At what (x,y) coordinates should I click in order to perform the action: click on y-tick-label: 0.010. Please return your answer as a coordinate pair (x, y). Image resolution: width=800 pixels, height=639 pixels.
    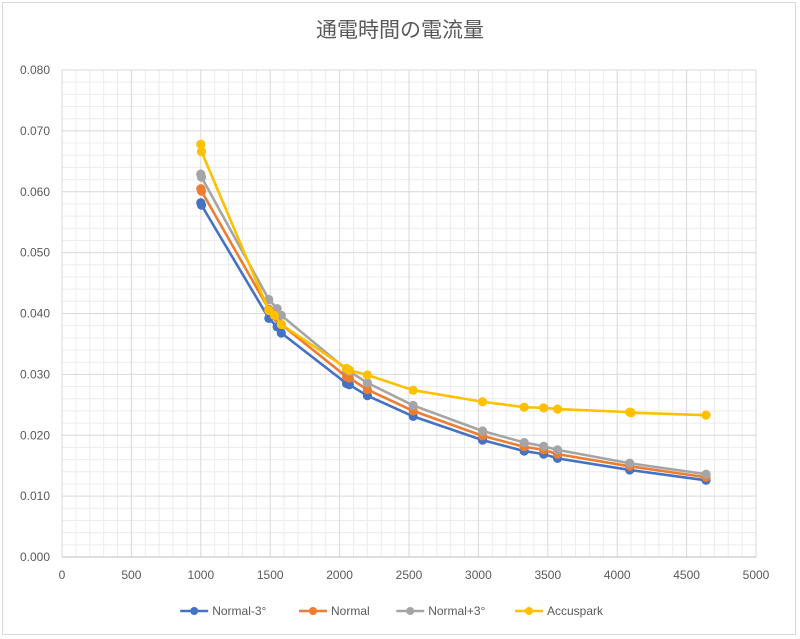
    Looking at the image, I should click on (35, 496).